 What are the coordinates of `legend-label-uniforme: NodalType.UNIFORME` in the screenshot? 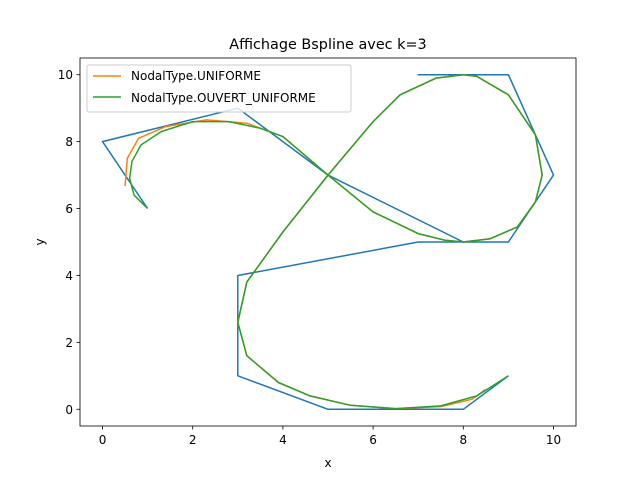 It's located at (196, 76).